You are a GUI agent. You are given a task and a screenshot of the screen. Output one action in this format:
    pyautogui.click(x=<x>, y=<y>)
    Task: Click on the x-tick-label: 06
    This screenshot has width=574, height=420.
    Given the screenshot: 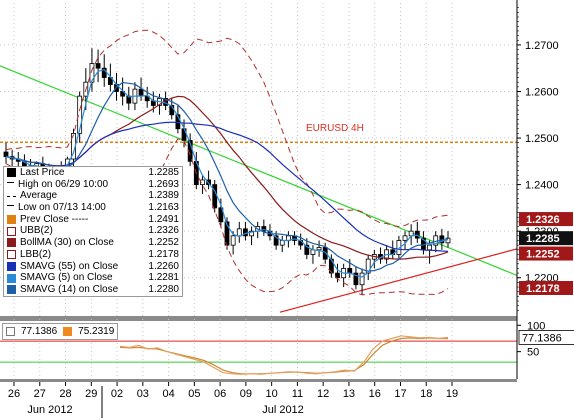 What is the action you would take?
    pyautogui.click(x=220, y=394)
    